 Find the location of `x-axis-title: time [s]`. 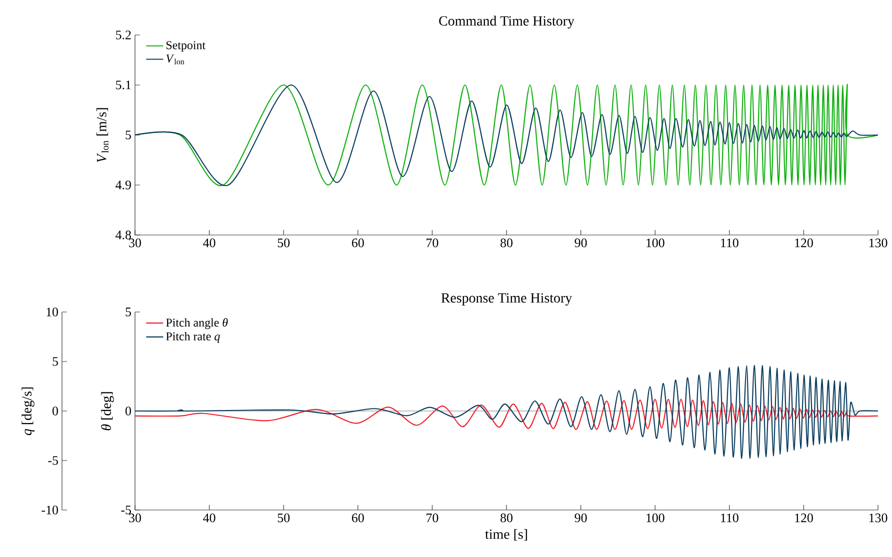

x-axis-title: time [s] is located at coordinates (506, 535).